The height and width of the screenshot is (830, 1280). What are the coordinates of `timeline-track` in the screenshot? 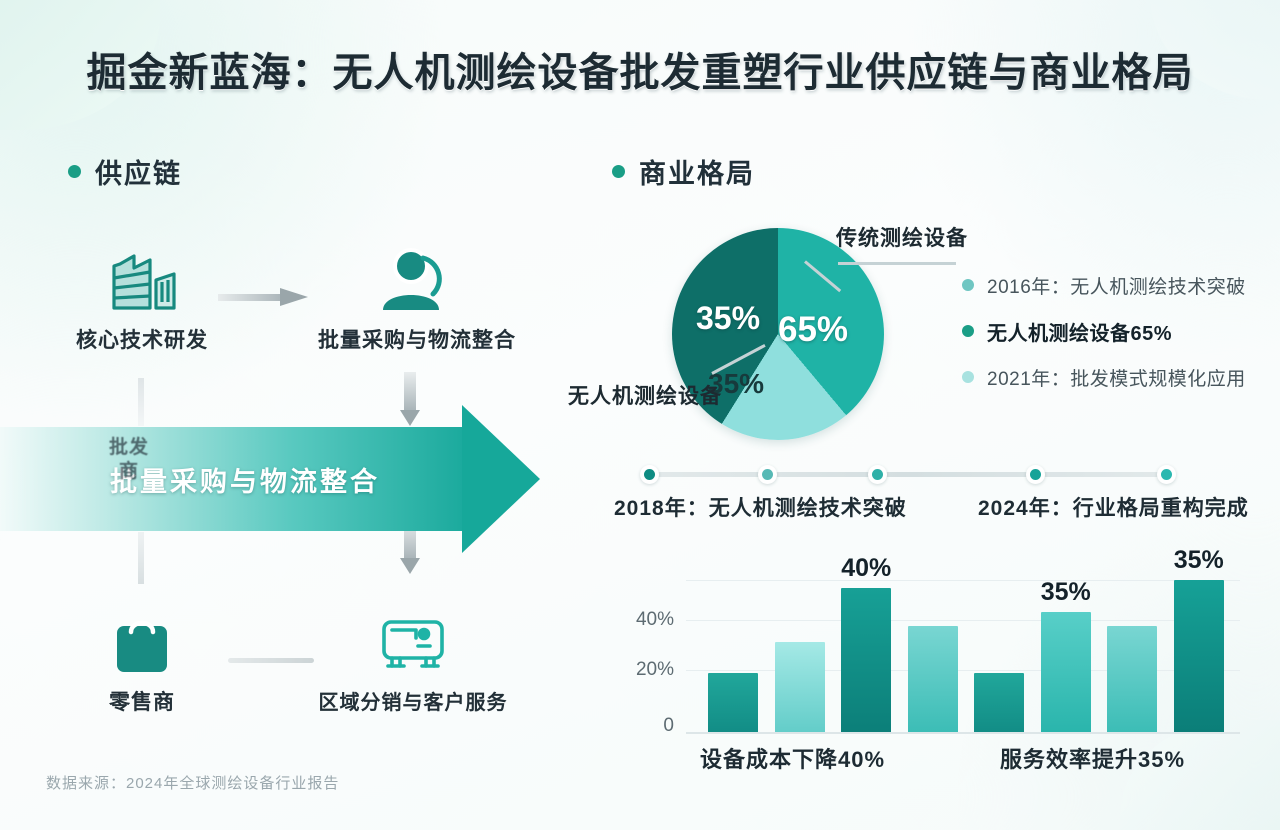 It's located at (908, 474).